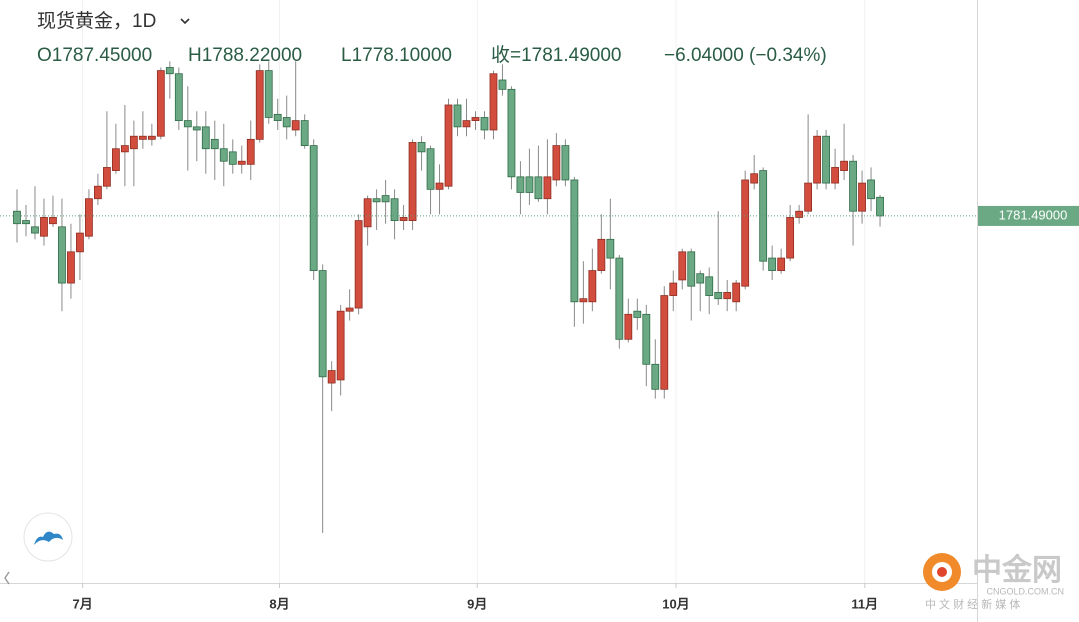  I want to click on chart-title: 现货黄金，1D, so click(96, 21).